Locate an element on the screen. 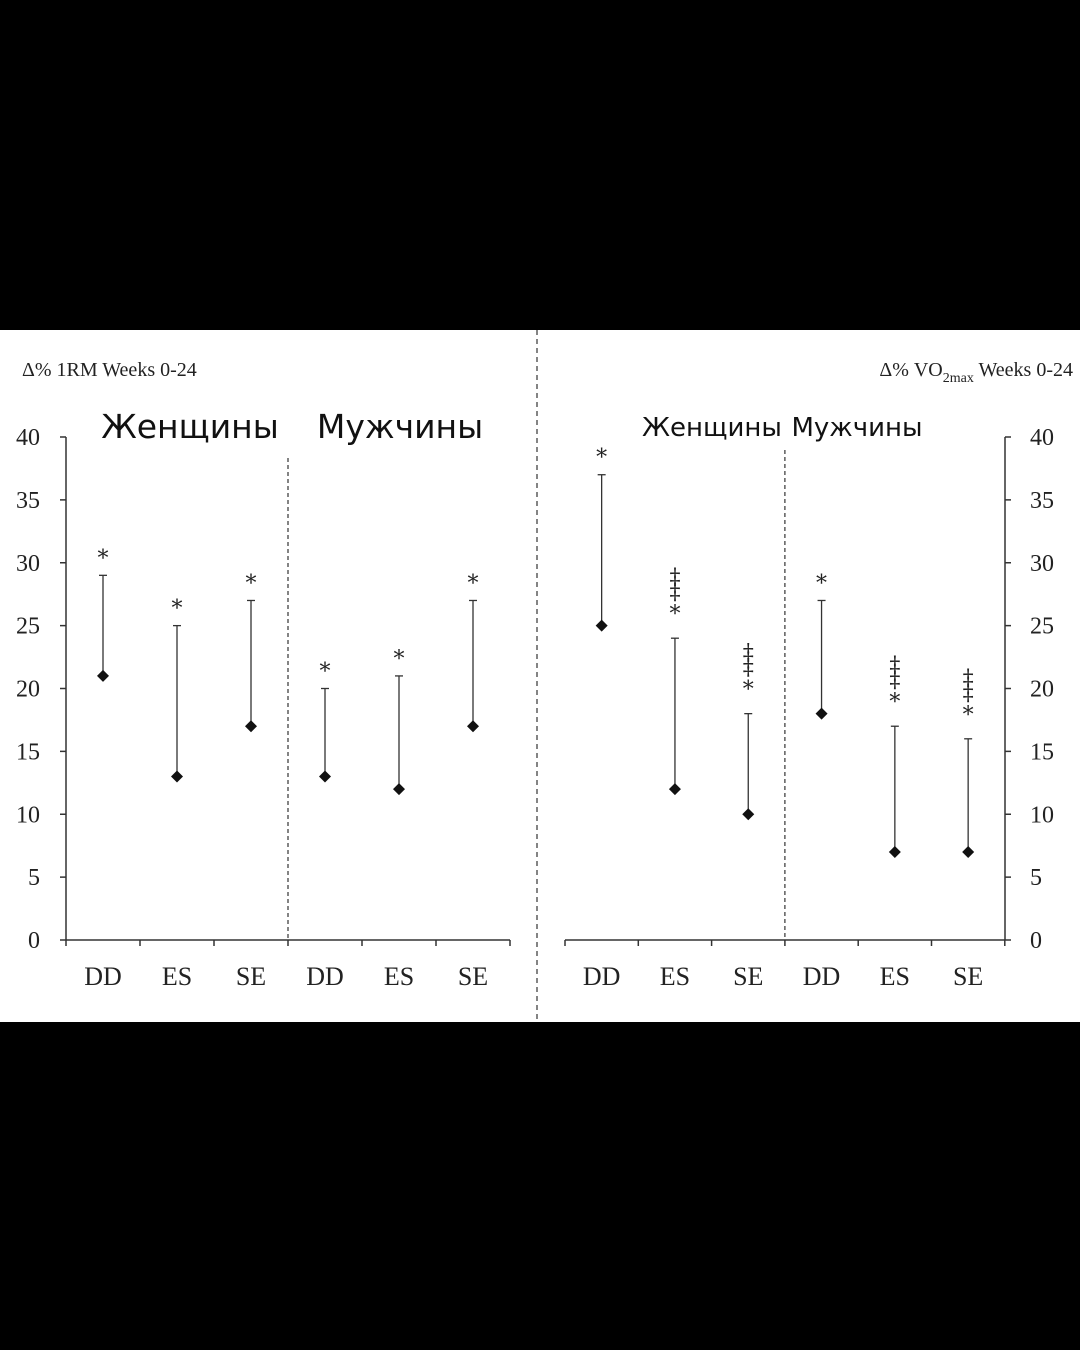 This screenshot has width=1080, height=1350. y-axis-label: Δ% VO2max Weeks 0-24 is located at coordinates (976, 372).